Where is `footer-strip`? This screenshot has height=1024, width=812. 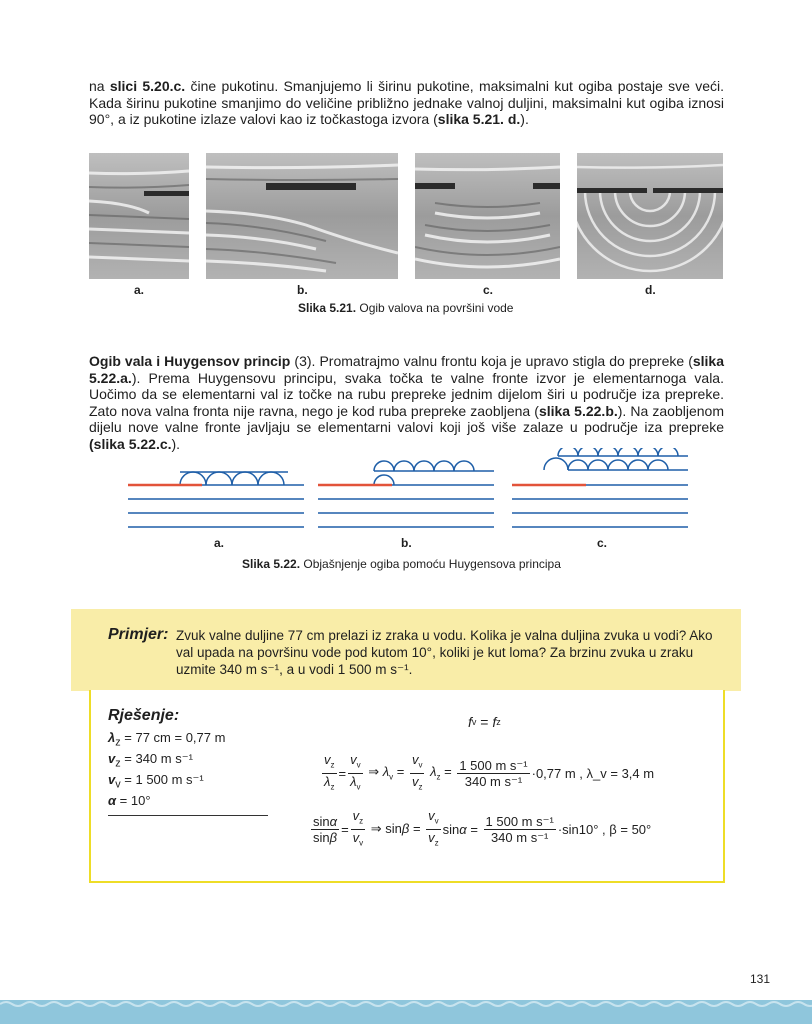
footer-strip is located at coordinates (406, 1012).